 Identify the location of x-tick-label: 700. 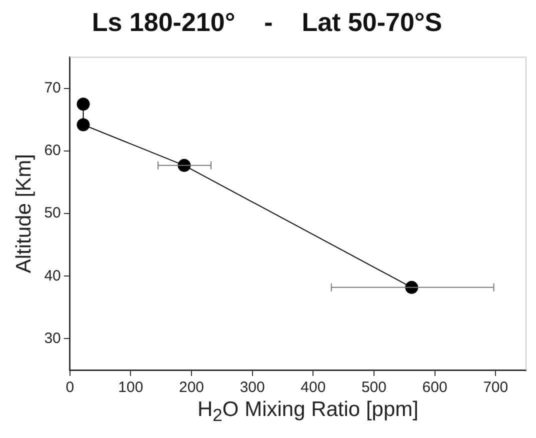
(495, 387).